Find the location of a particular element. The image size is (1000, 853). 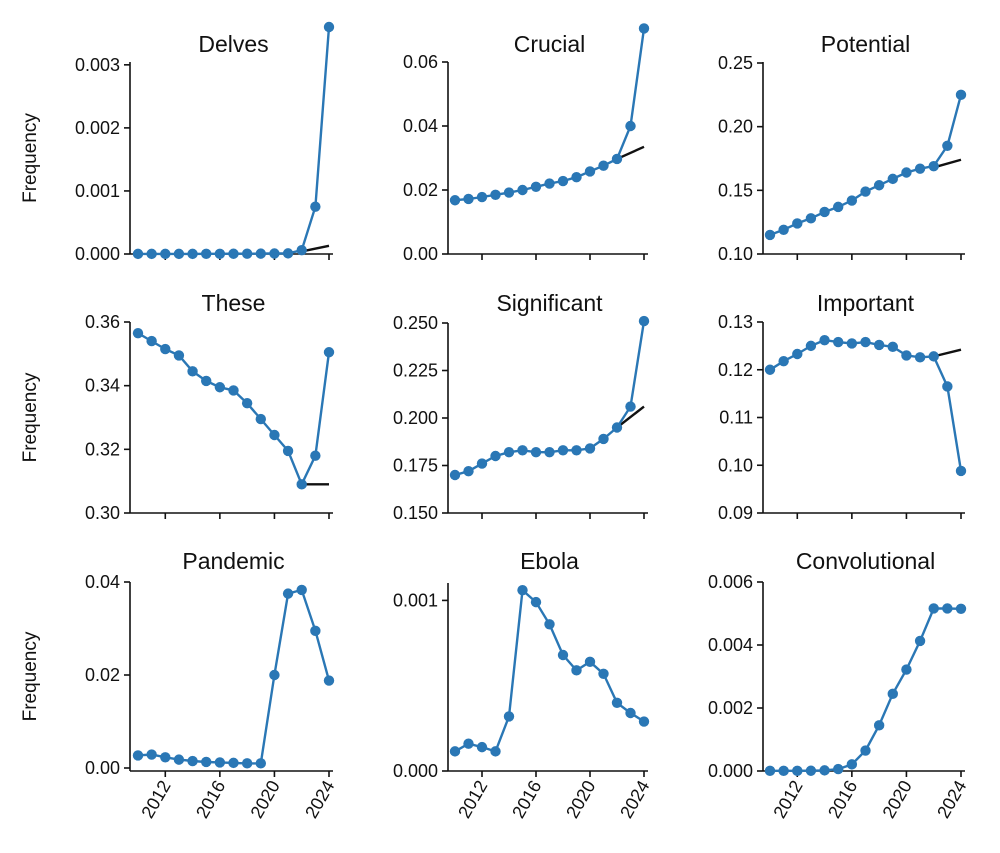

y-tick-label: 0.00 is located at coordinates (420, 254).